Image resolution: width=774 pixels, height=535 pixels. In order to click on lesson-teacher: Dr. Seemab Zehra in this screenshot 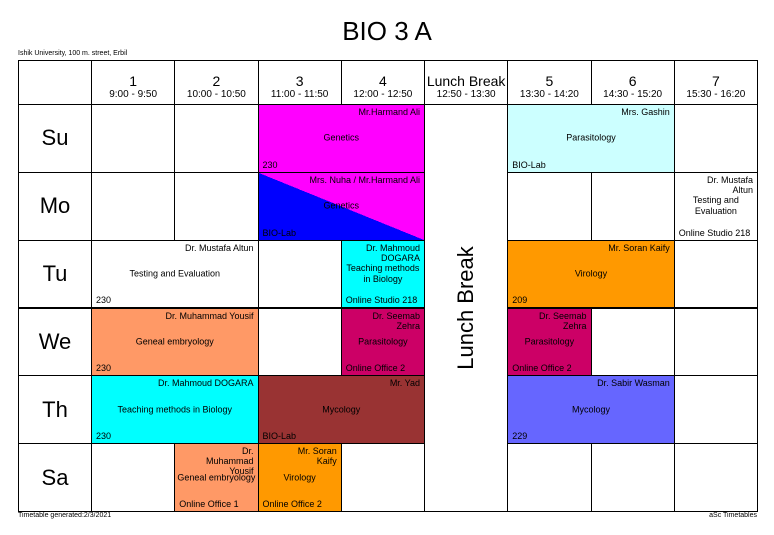, I will do `click(562, 320)`.